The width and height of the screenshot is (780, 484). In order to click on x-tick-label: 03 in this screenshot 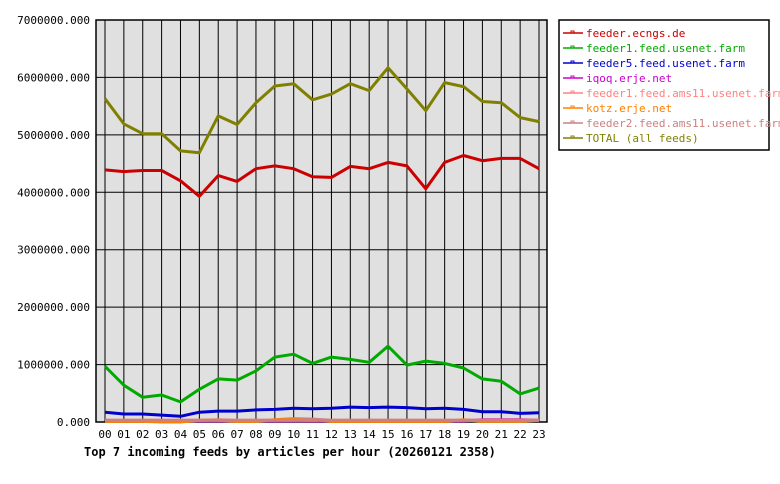, I will do `click(161, 434)`.